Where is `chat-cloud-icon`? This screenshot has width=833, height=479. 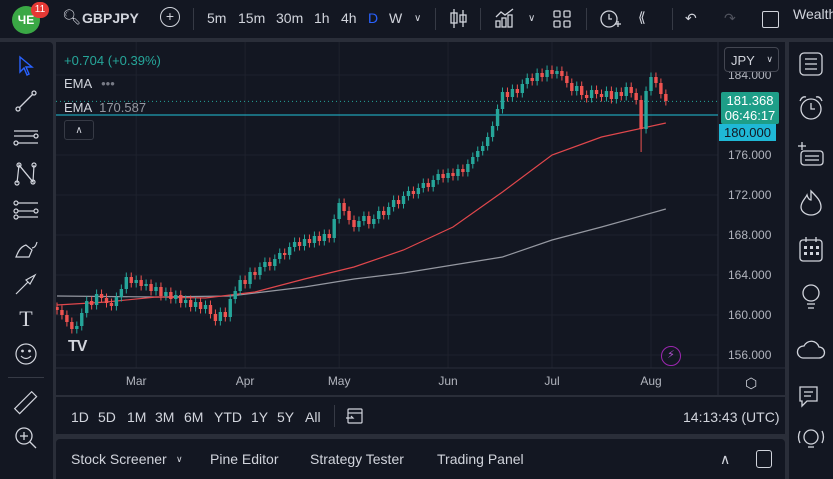 chat-cloud-icon is located at coordinates (811, 351).